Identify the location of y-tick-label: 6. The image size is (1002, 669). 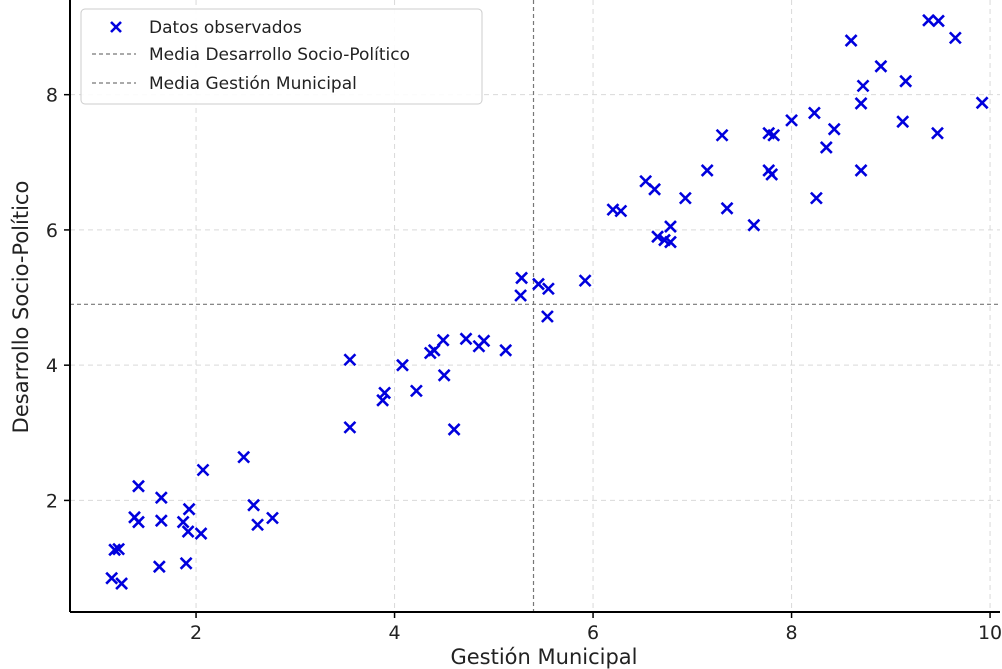
(52, 231).